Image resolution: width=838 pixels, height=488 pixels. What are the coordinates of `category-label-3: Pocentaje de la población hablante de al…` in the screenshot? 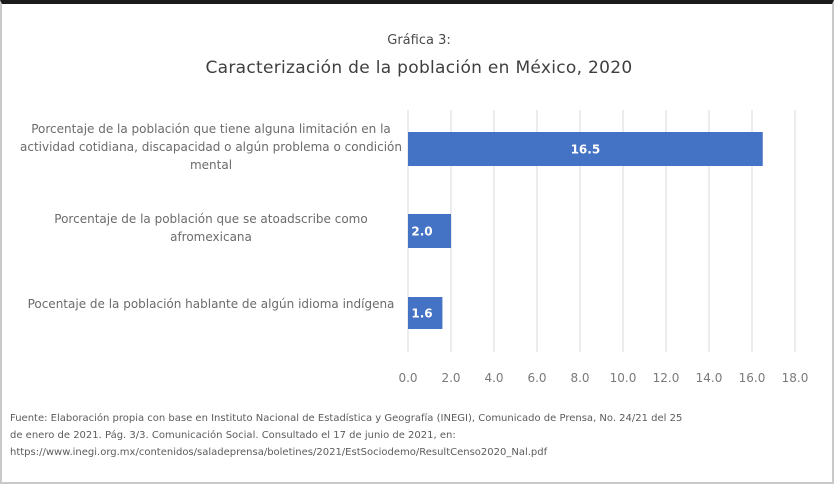 It's located at (211, 304).